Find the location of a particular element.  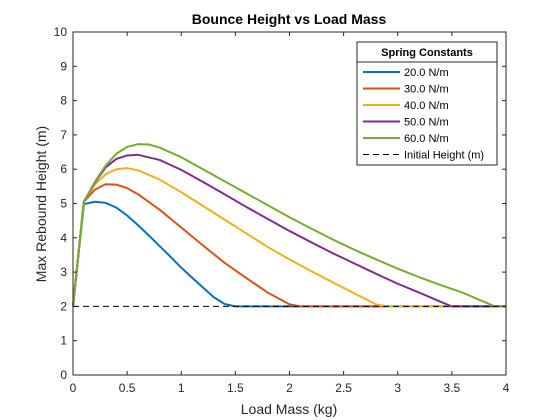

x-tick-label: 2 is located at coordinates (289, 388).